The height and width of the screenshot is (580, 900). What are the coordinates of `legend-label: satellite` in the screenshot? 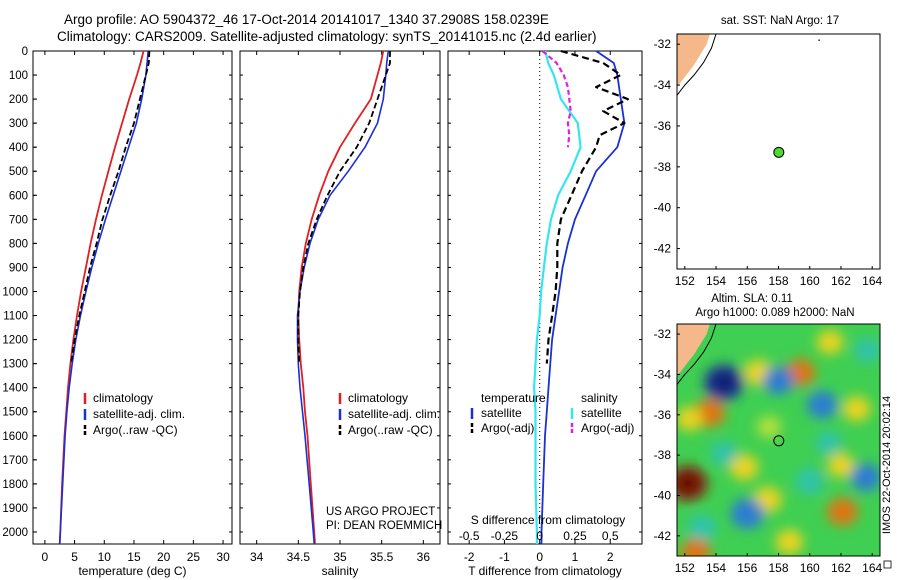 It's located at (601, 413).